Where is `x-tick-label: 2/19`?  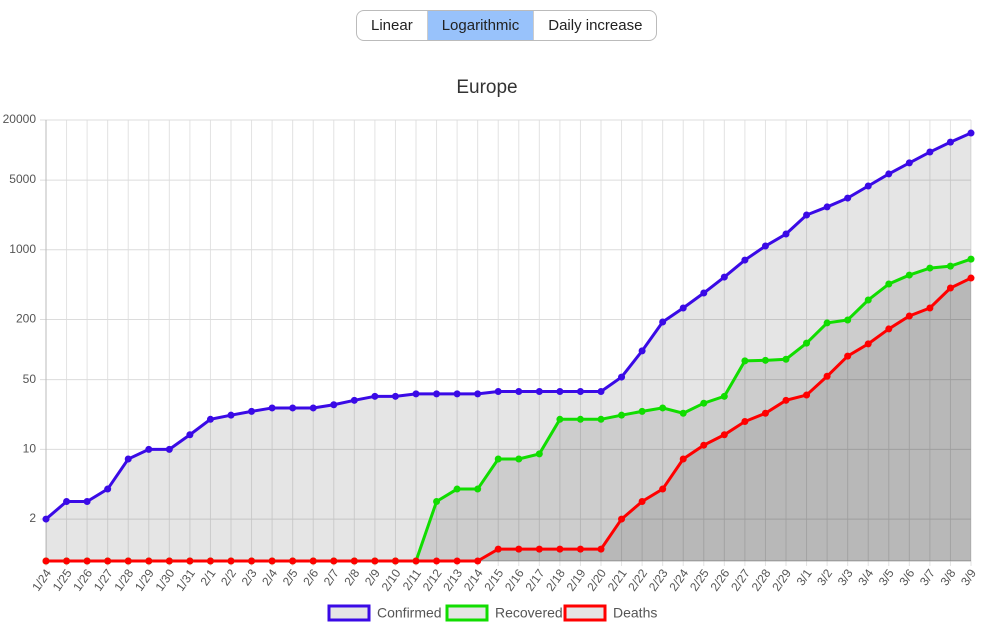
x-tick-label: 2/19 is located at coordinates (576, 579).